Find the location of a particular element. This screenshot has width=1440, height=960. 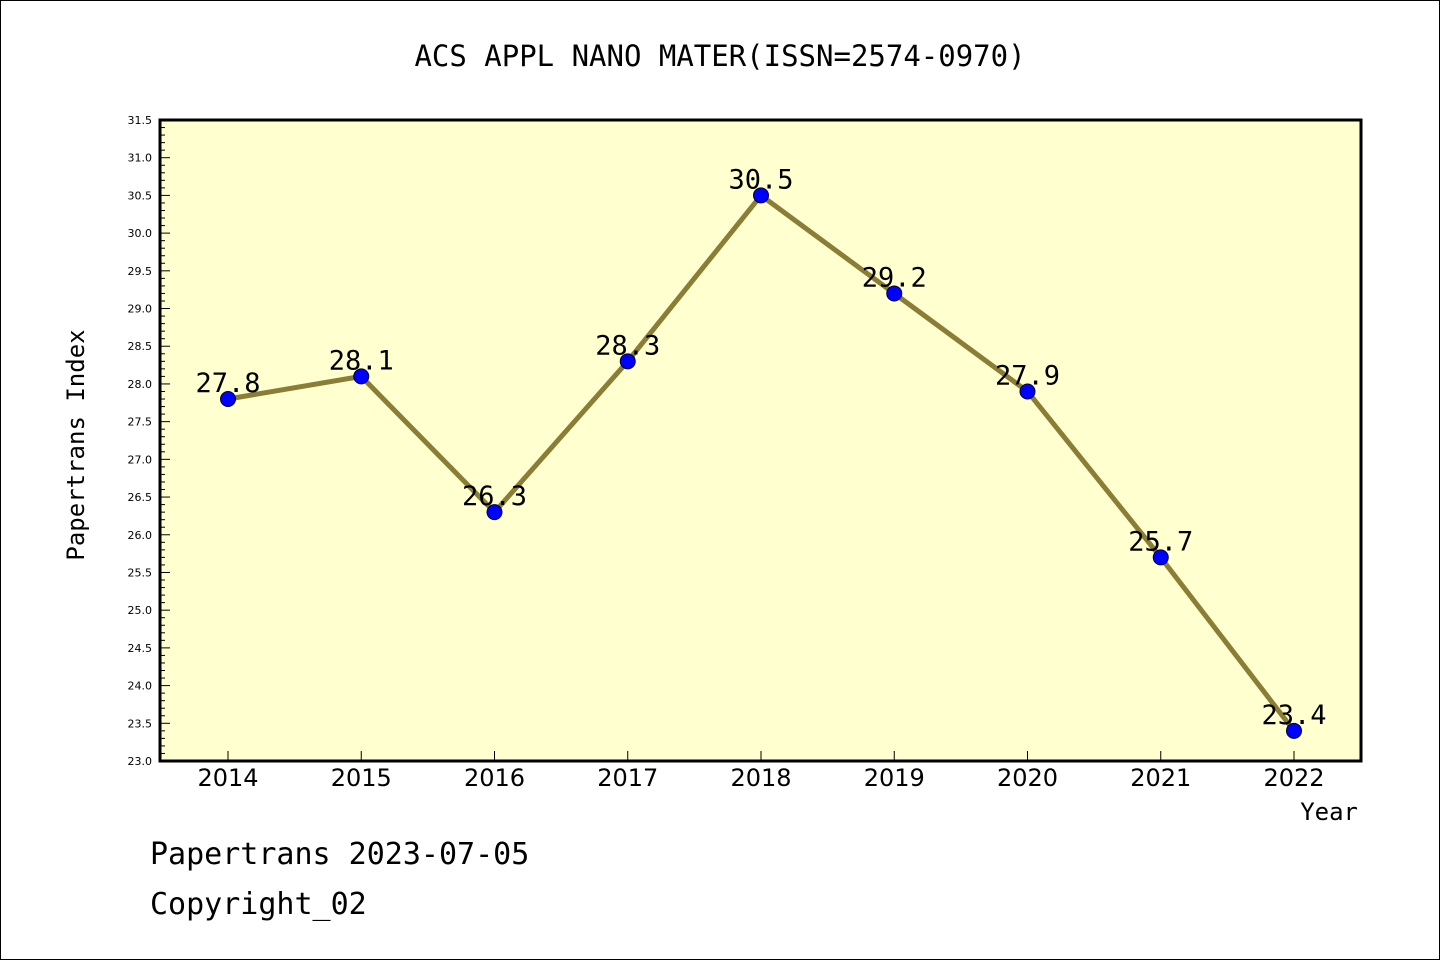

data-label: 27.9 is located at coordinates (1027, 375).